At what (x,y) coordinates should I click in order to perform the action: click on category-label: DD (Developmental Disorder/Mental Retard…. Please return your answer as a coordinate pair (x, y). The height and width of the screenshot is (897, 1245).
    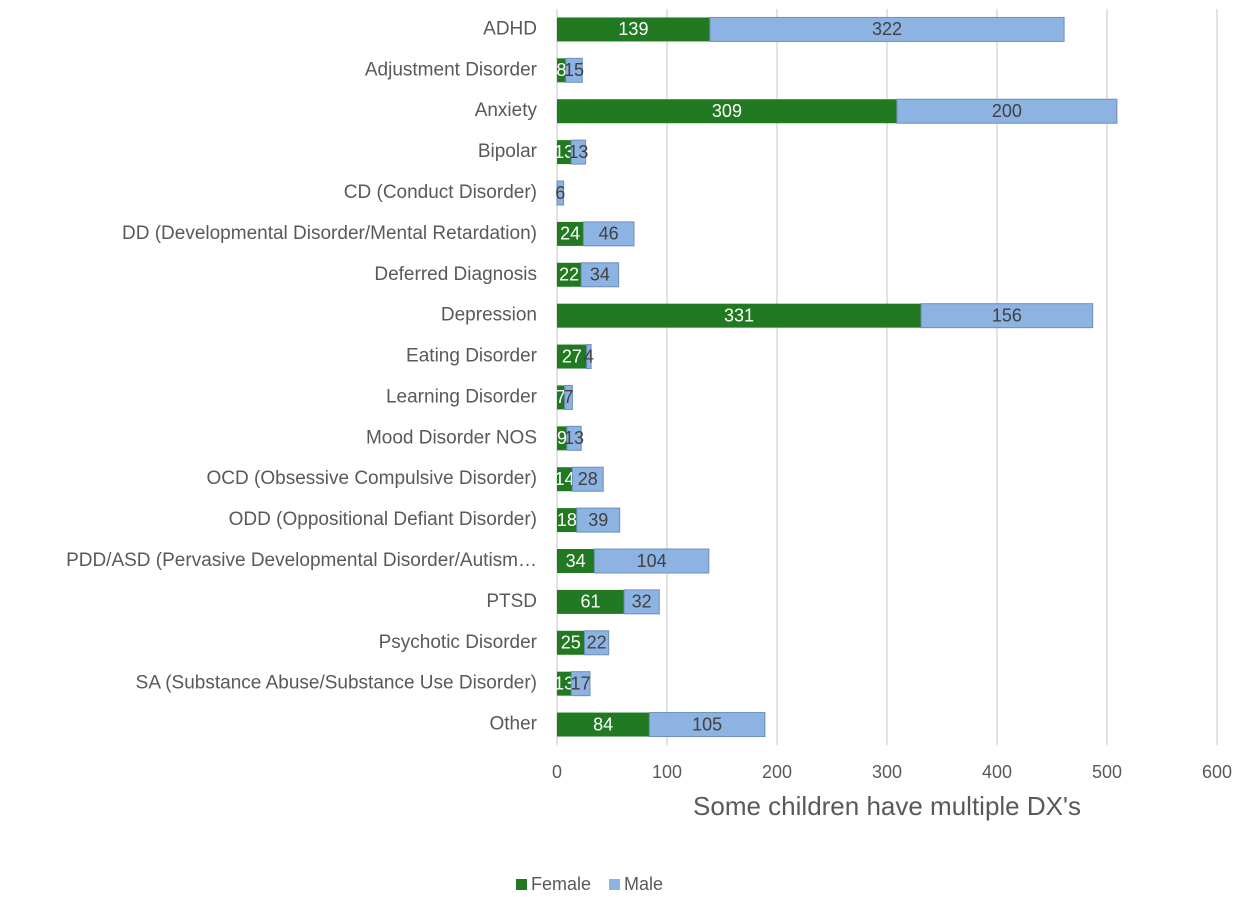
    Looking at the image, I should click on (329, 233).